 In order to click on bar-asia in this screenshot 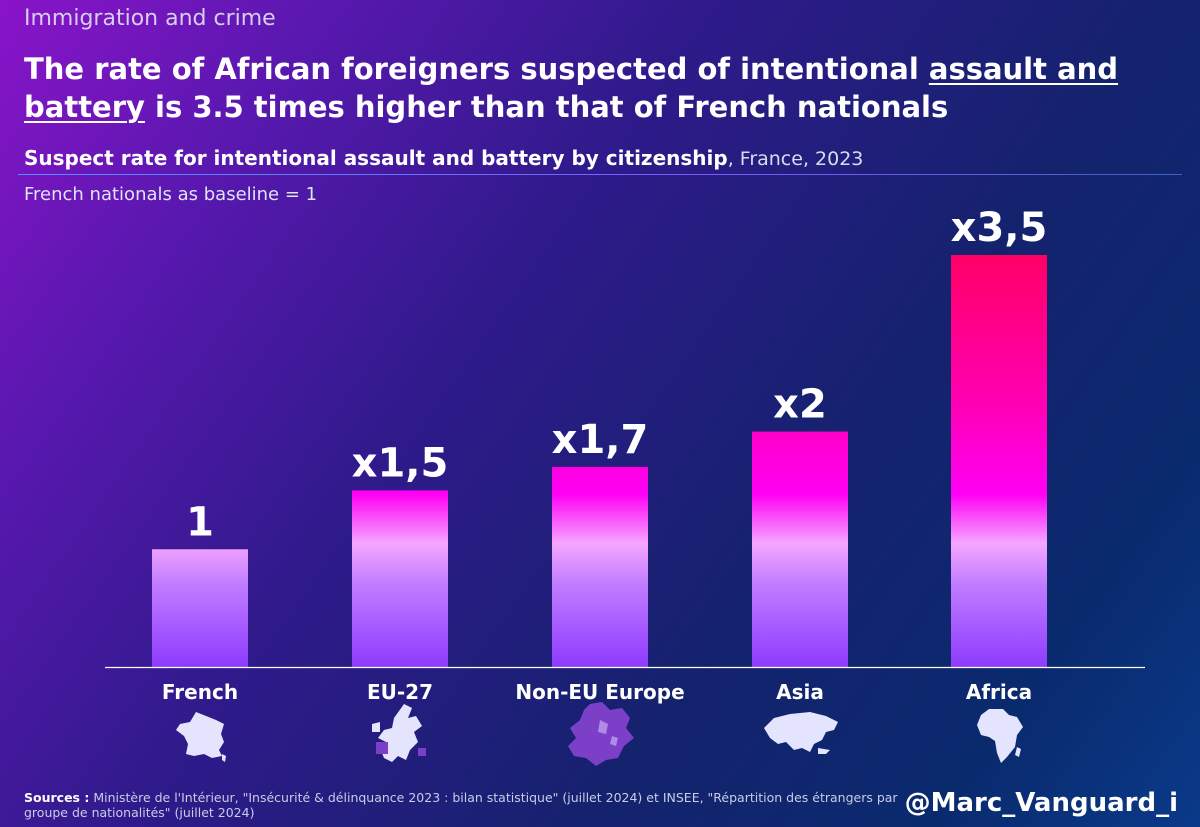, I will do `click(800, 549)`.